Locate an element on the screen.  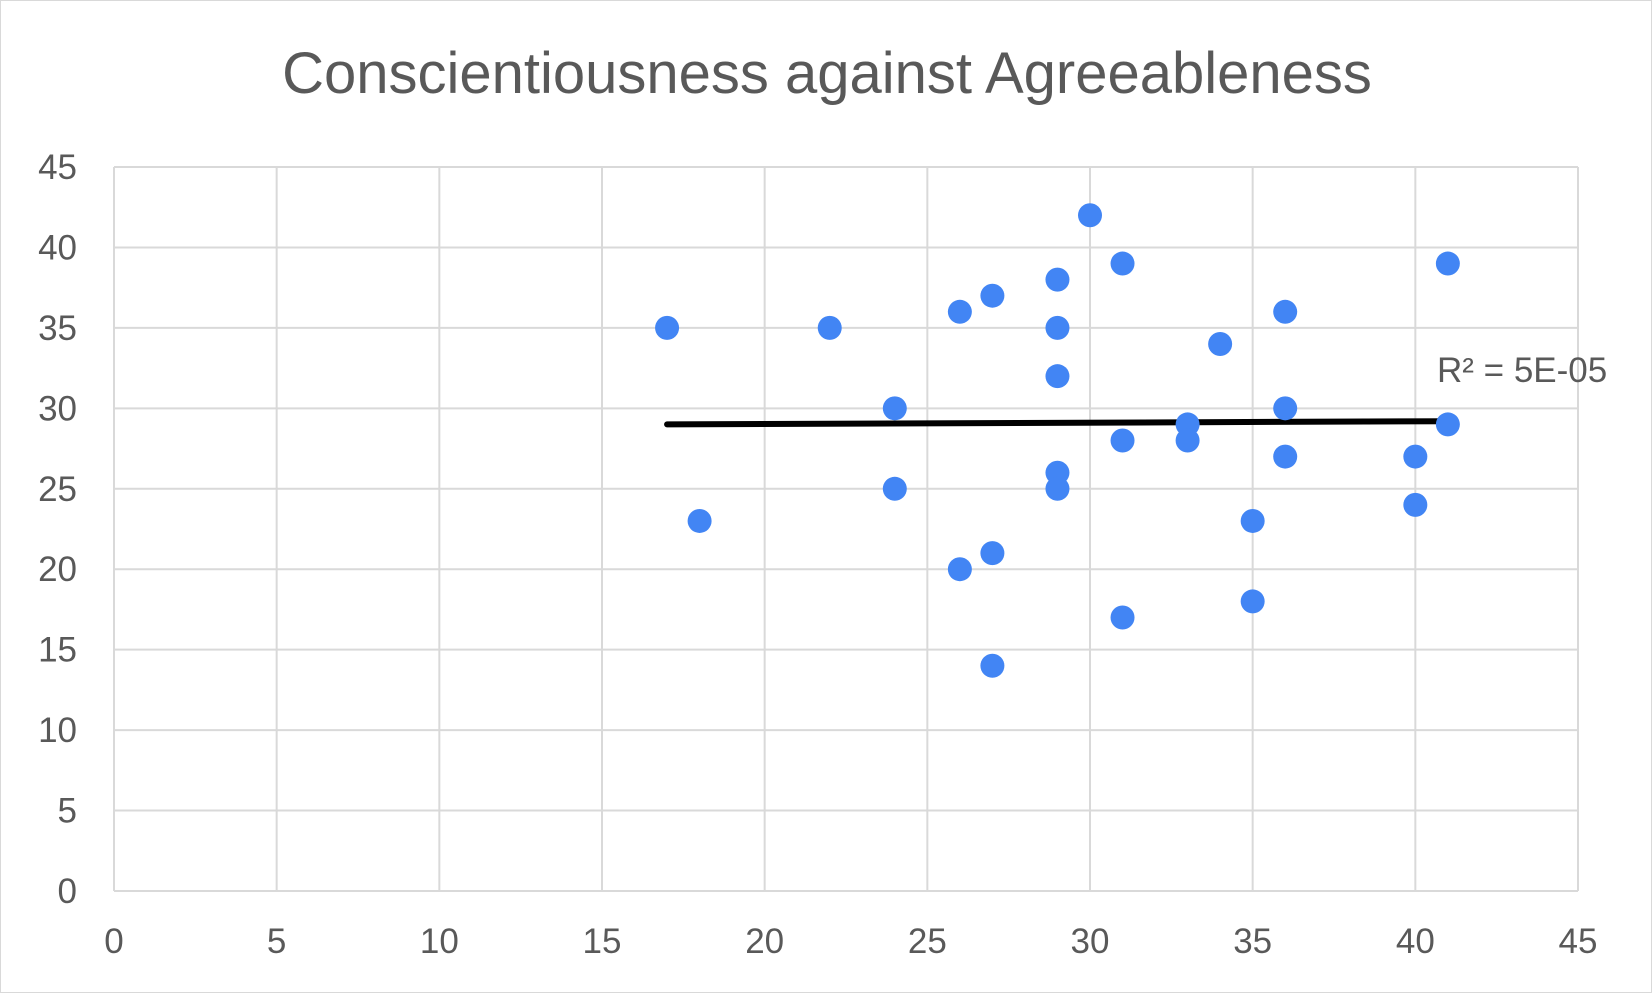
x-tick-label: 40 is located at coordinates (1415, 941).